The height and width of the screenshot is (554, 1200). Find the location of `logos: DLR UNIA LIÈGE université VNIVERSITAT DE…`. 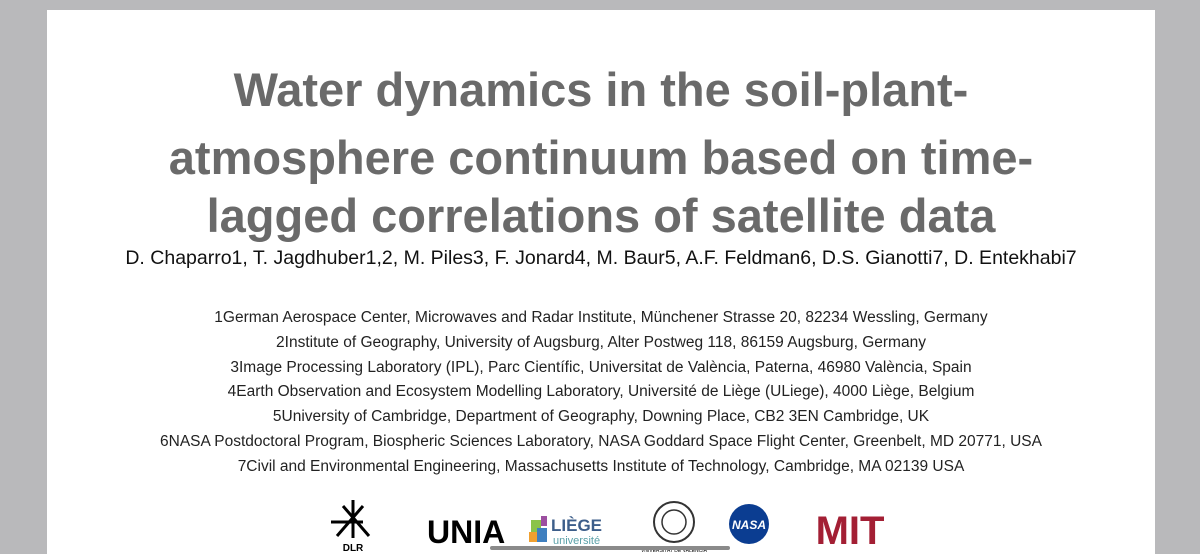

logos: DLR UNIA LIÈGE université VNIVERSITAT DE… is located at coordinates (608, 527).